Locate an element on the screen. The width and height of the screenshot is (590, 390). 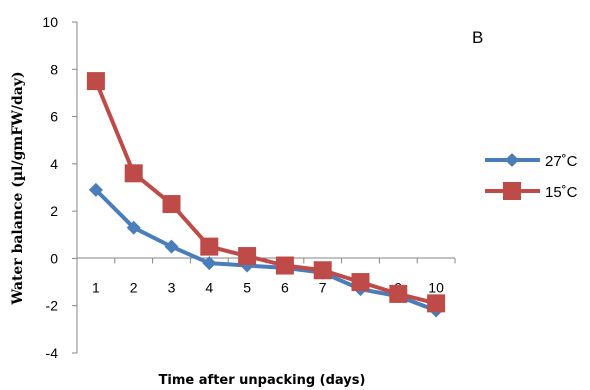
x-tick-label: 5 is located at coordinates (247, 287).